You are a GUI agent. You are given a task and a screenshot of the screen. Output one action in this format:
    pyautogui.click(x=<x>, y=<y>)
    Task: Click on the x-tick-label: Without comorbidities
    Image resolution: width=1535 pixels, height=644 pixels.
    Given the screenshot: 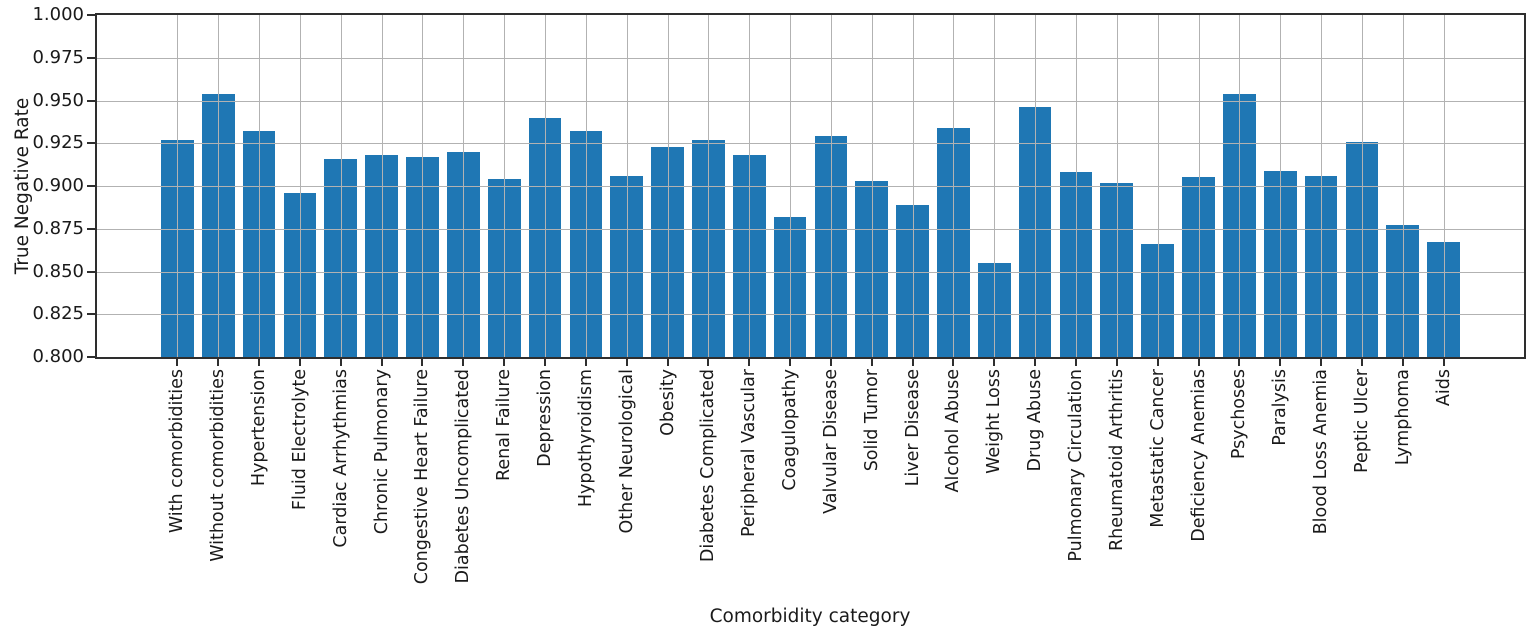 What is the action you would take?
    pyautogui.click(x=218, y=465)
    